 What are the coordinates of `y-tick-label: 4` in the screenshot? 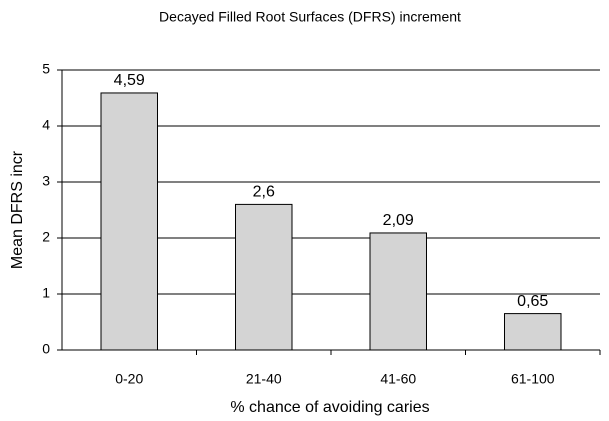 It's located at (46, 125).